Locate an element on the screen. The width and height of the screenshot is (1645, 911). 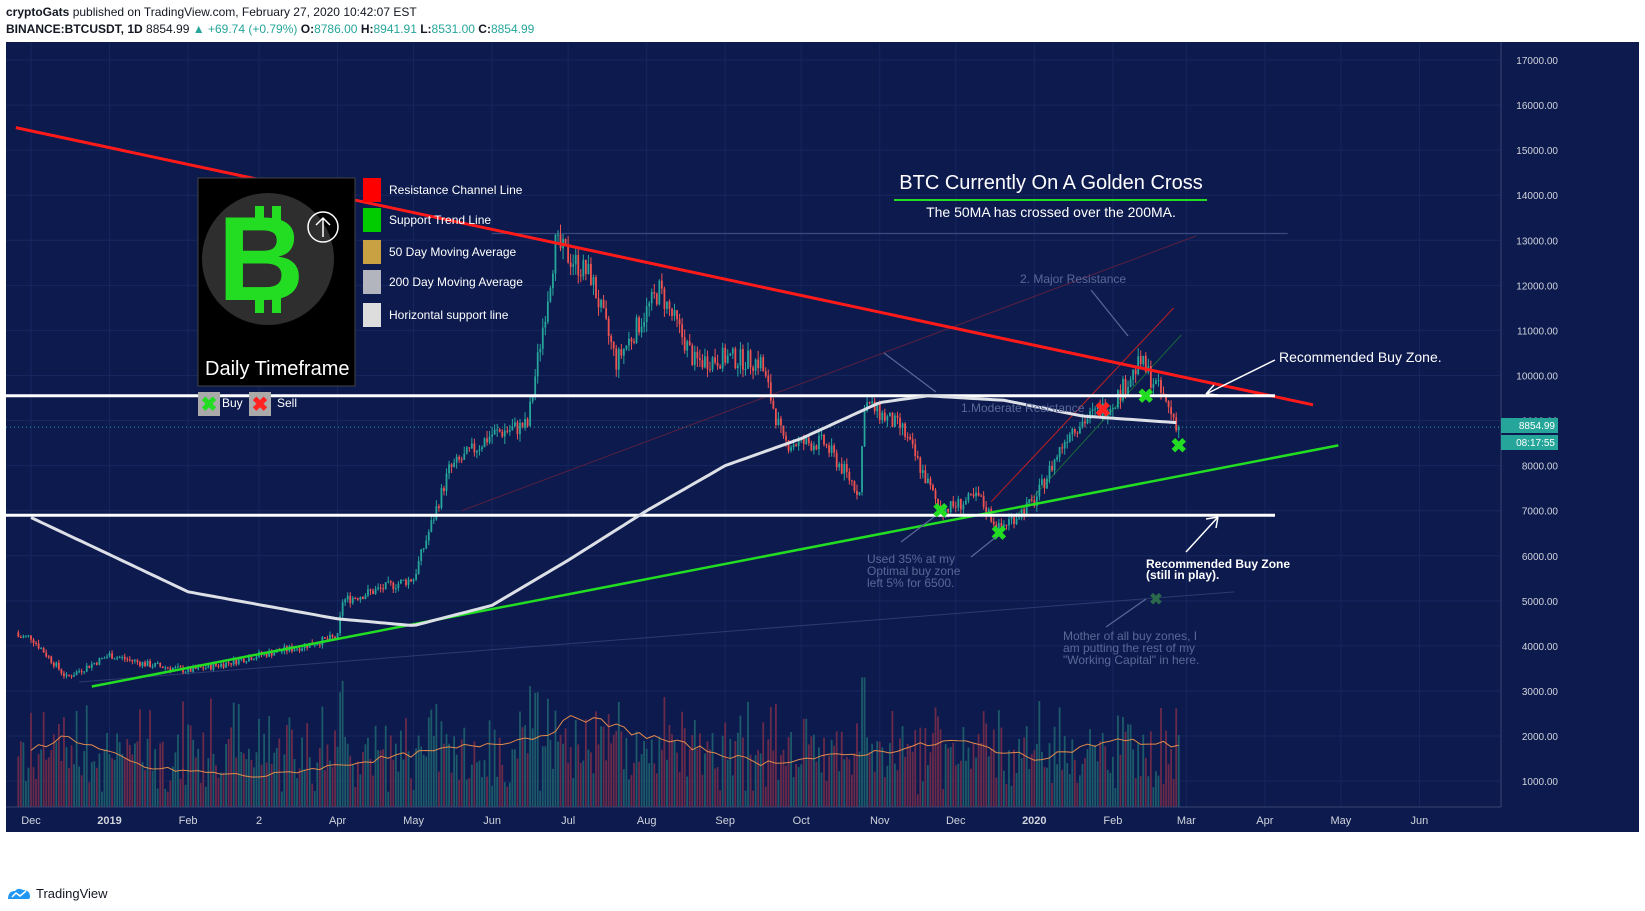
low-label: L: is located at coordinates (426, 29).